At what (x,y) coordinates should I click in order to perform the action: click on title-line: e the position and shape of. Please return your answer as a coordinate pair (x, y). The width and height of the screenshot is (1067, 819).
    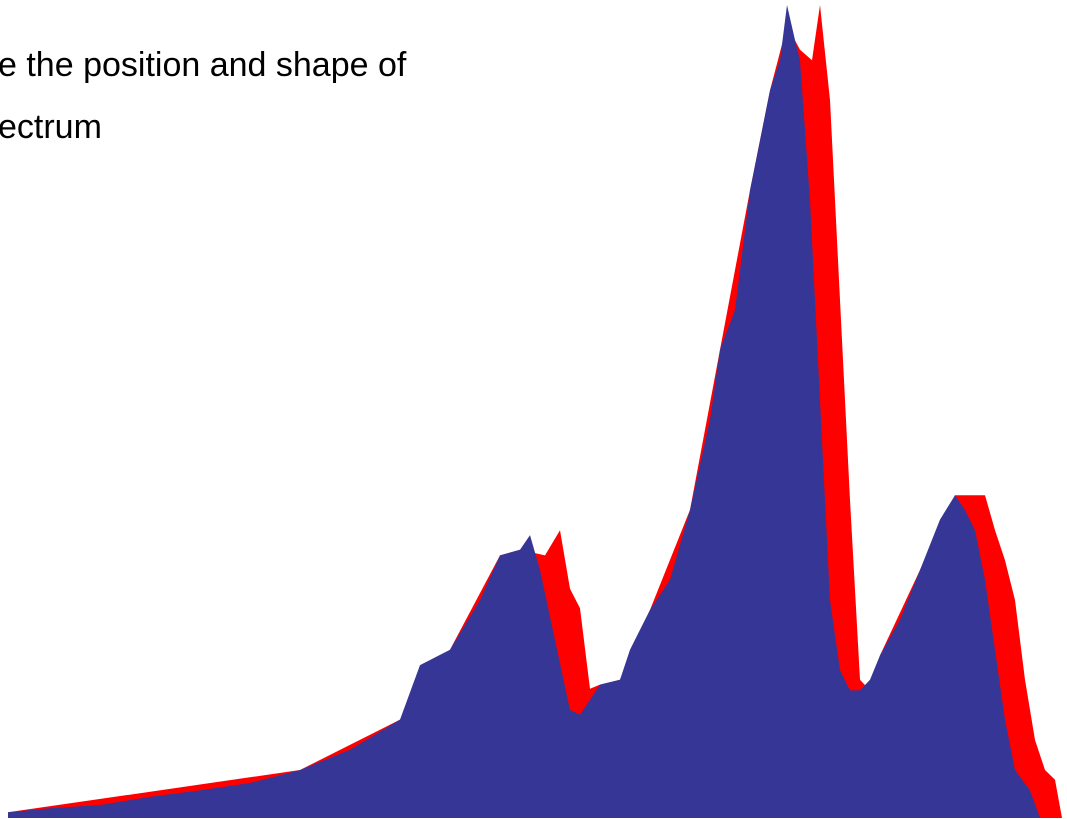
    Looking at the image, I should click on (203, 65).